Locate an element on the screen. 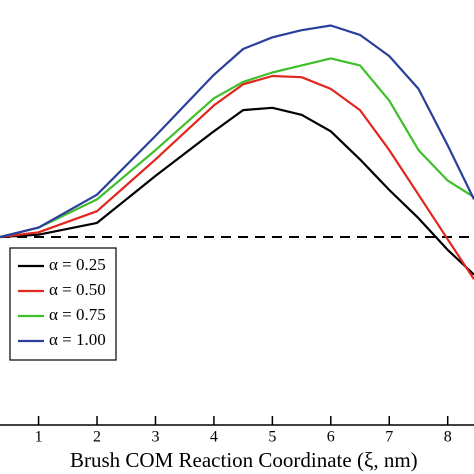  x-axis-label: Brush COM Reaction Coordinate (ξ, nm) is located at coordinates (244, 460).